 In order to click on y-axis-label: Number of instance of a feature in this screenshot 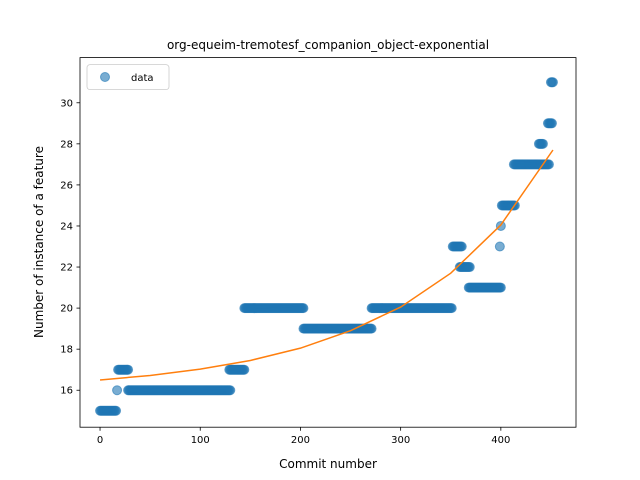, I will do `click(39, 242)`.